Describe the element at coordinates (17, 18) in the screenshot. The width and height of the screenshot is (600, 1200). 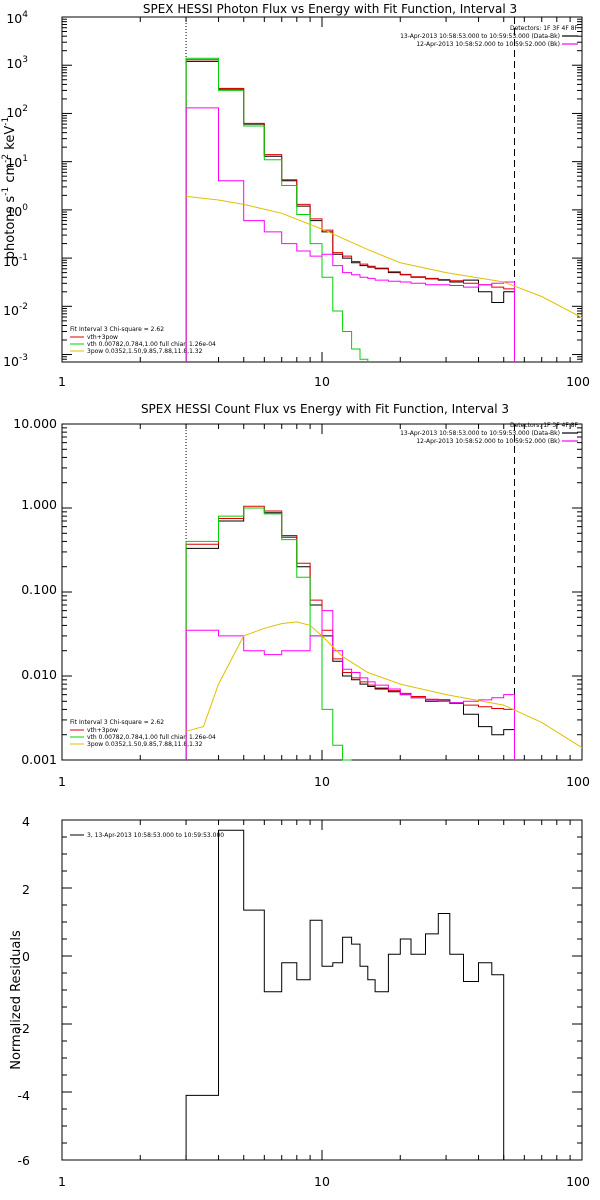
I see `y-tick-label: 10⁴` at that location.